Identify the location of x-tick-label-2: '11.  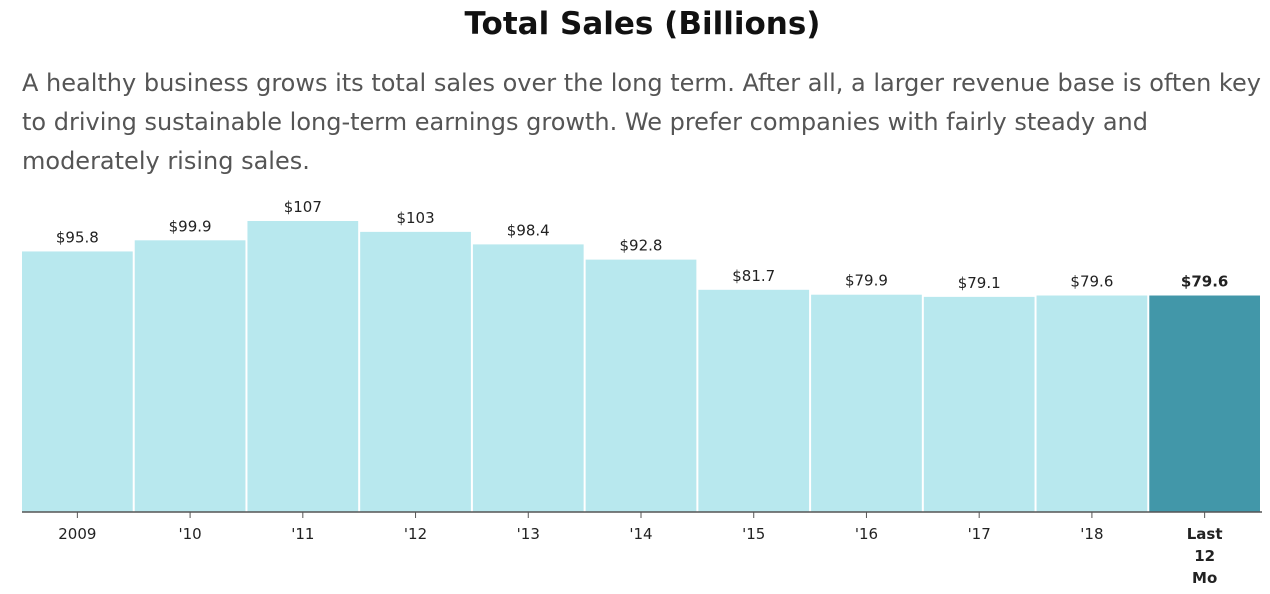
(302, 534).